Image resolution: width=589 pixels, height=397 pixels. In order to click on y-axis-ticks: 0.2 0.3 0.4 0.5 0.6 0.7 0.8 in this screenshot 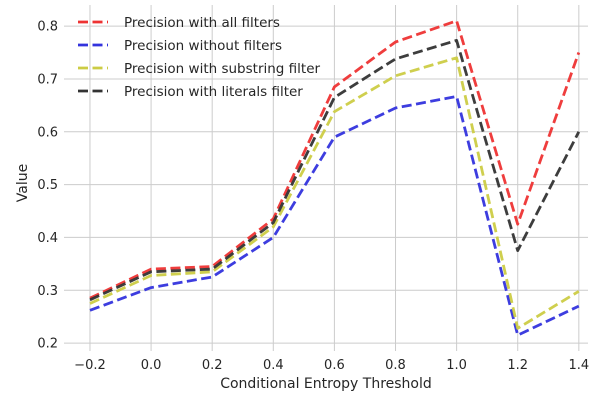, I will do `click(47, 186)`.